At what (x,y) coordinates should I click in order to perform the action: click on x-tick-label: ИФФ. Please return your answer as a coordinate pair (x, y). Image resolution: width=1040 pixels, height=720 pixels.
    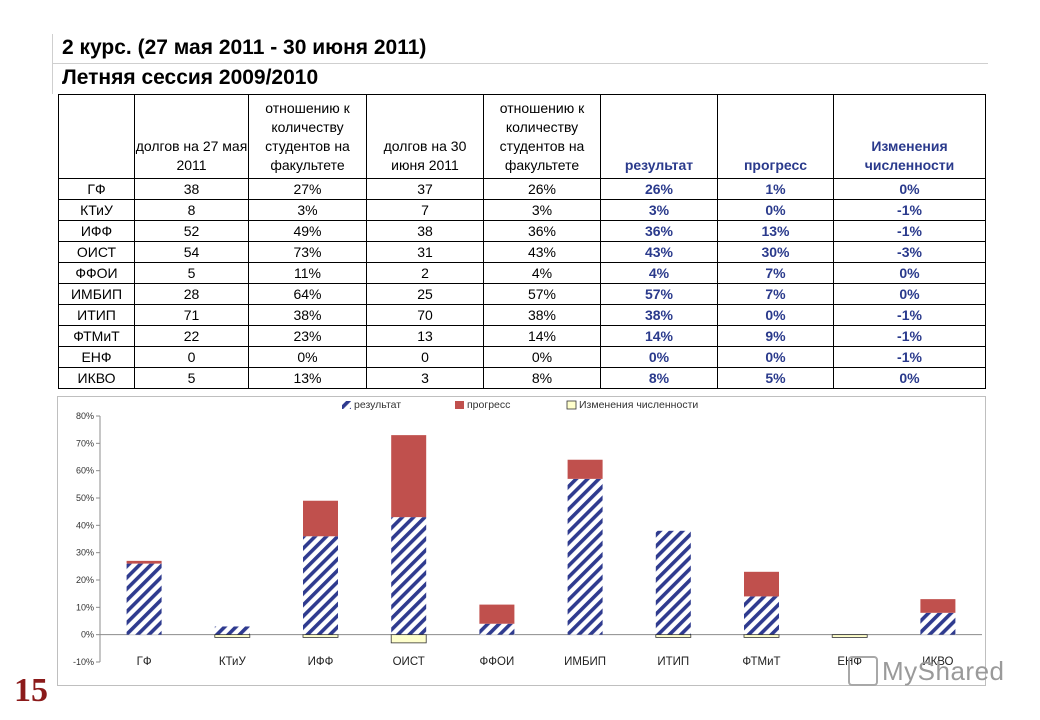
    Looking at the image, I should click on (321, 662).